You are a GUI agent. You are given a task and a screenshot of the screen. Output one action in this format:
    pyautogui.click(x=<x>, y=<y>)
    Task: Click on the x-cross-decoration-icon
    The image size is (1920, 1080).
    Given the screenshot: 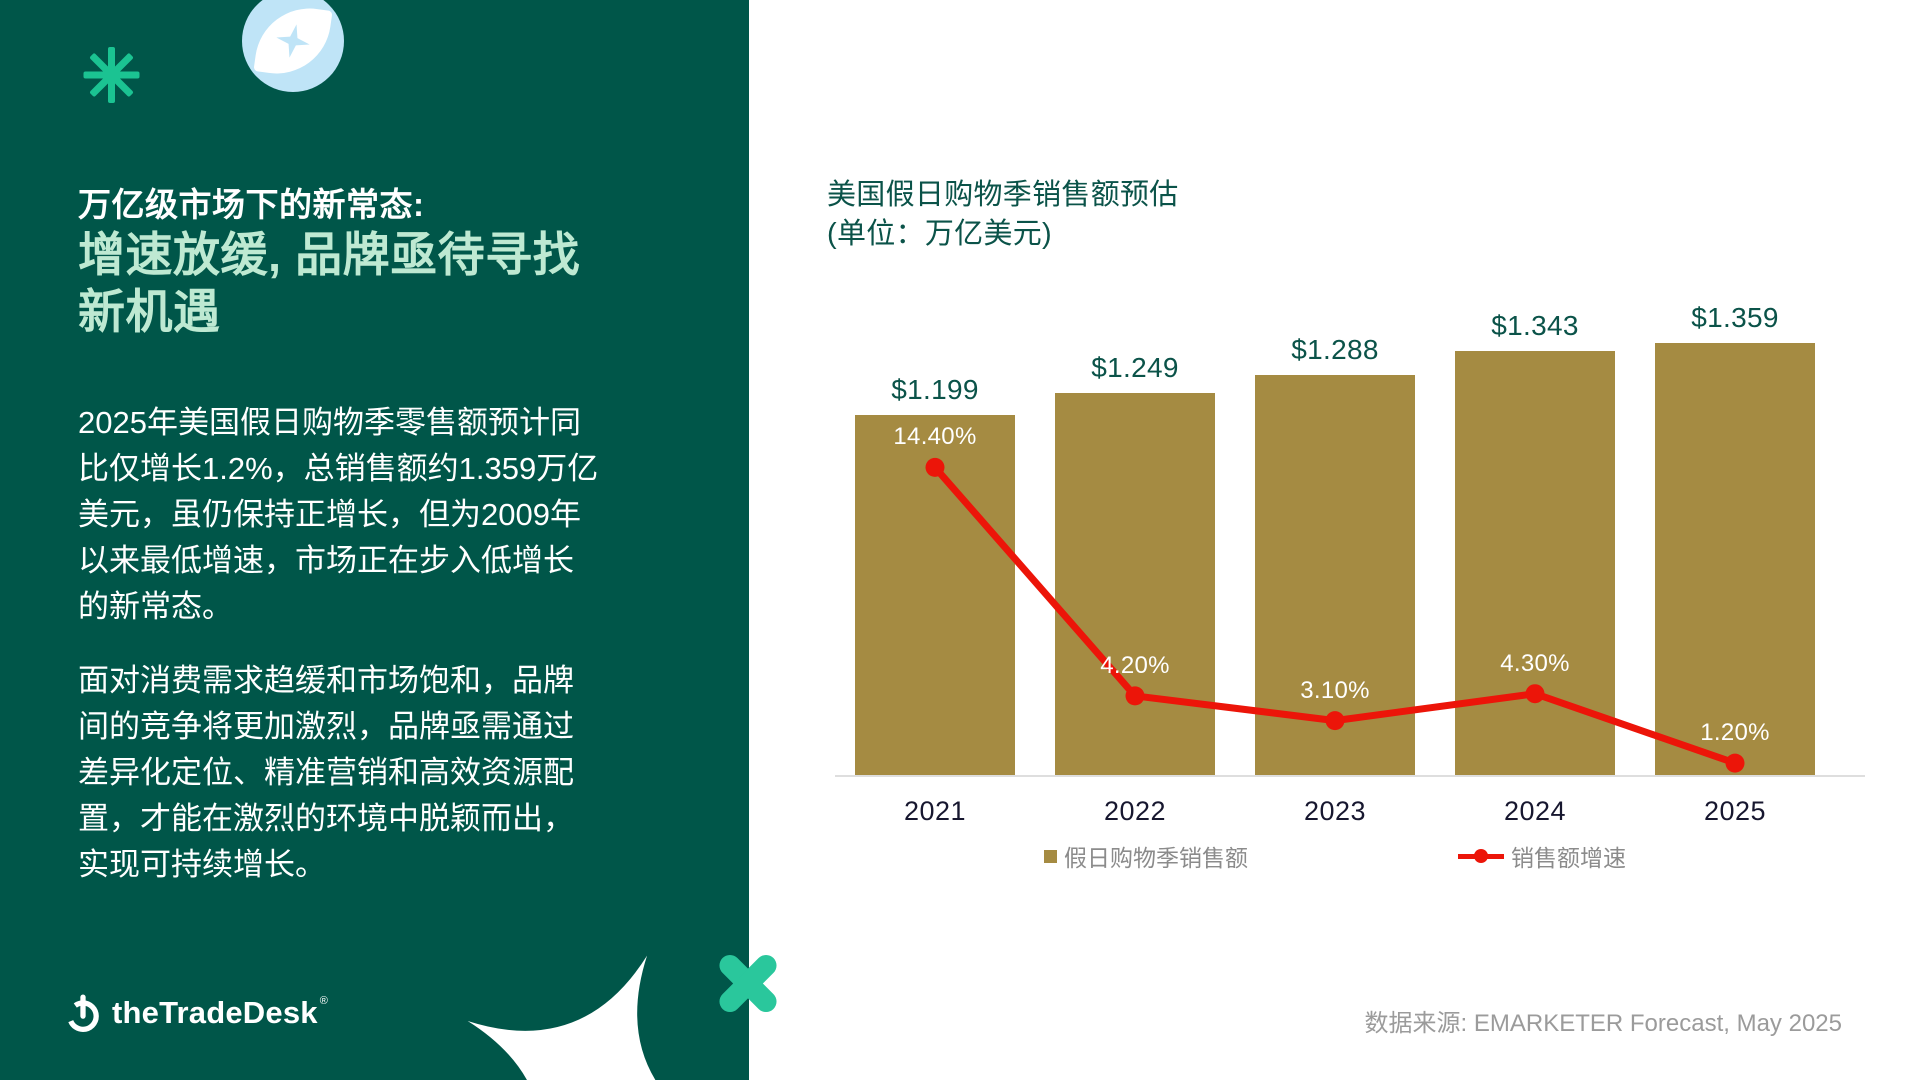 What is the action you would take?
    pyautogui.click(x=748, y=983)
    